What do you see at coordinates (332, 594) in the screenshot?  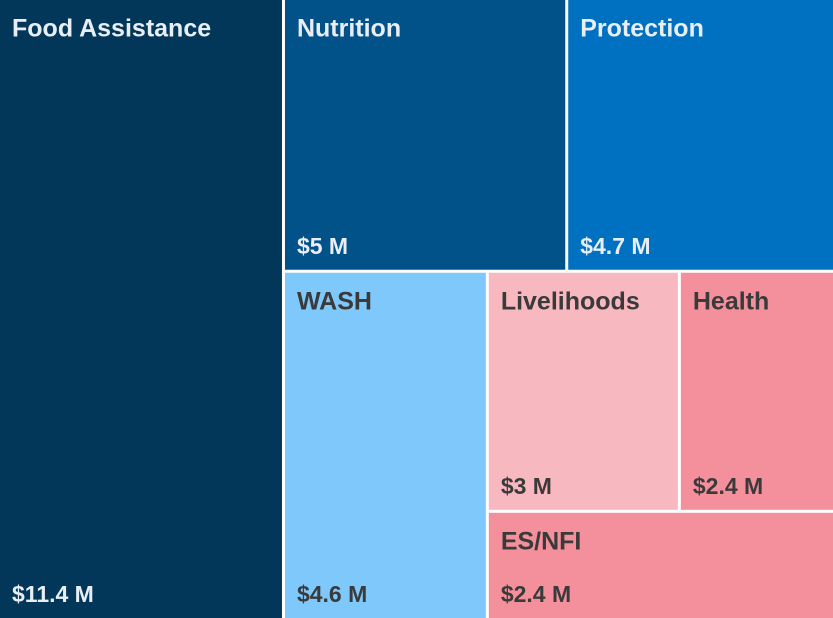 I see `value-label: $4.6 M` at bounding box center [332, 594].